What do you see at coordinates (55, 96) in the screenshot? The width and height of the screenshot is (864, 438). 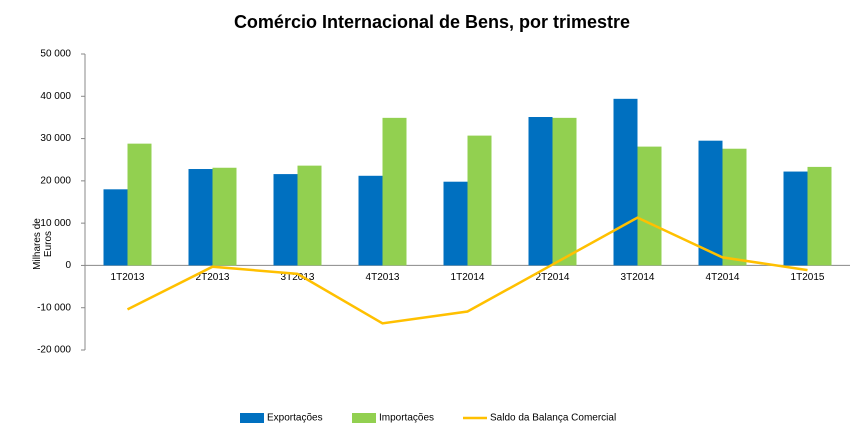 I see `y-tick-label: 40 000` at bounding box center [55, 96].